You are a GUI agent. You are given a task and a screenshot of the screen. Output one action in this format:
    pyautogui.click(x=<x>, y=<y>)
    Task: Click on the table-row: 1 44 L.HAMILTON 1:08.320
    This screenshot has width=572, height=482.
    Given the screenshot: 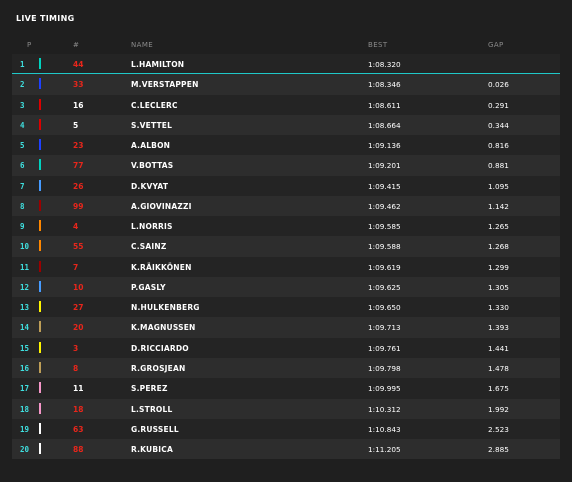 What is the action you would take?
    pyautogui.click(x=286, y=64)
    